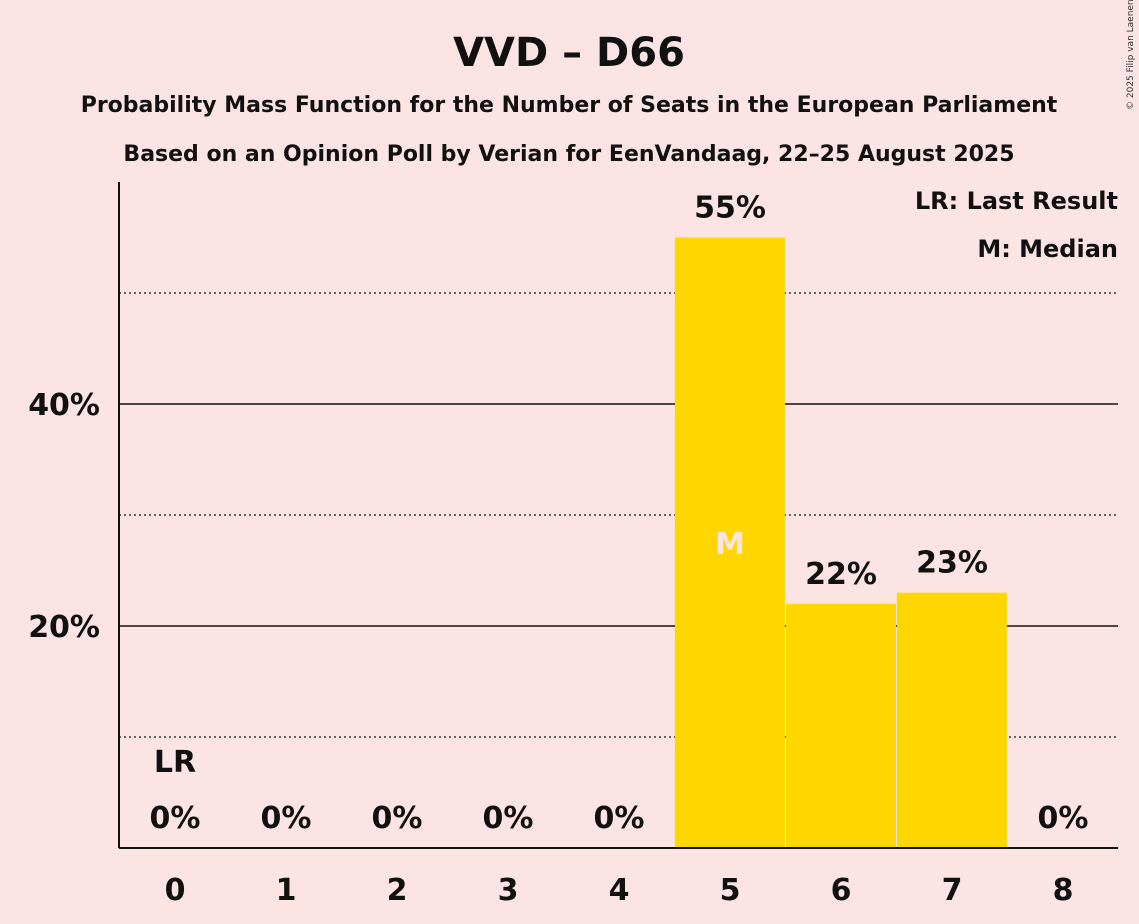 Image resolution: width=1139 pixels, height=924 pixels. I want to click on x-tick-label: 5, so click(730, 890).